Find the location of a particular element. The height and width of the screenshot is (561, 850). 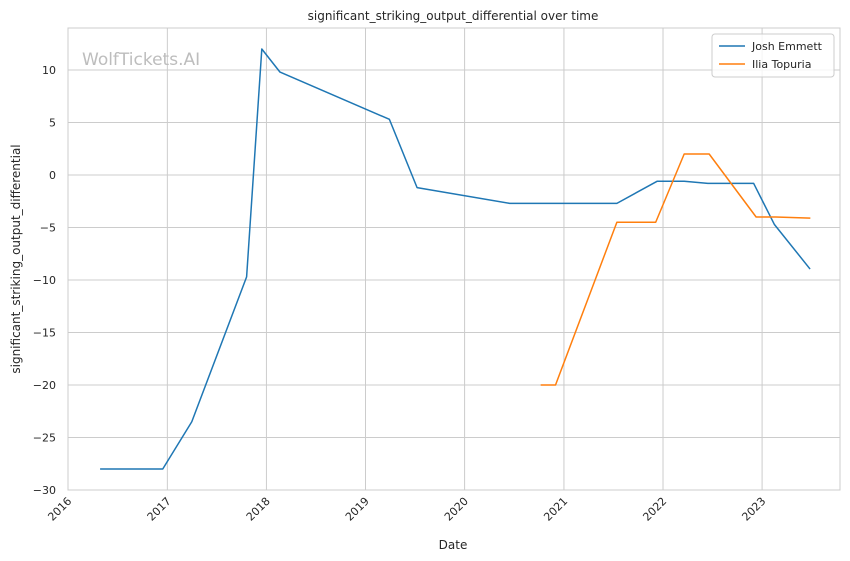

y-tick-labels: 10 5 0 −5 −10 −15 −20 −25 −30 is located at coordinates (44, 280).